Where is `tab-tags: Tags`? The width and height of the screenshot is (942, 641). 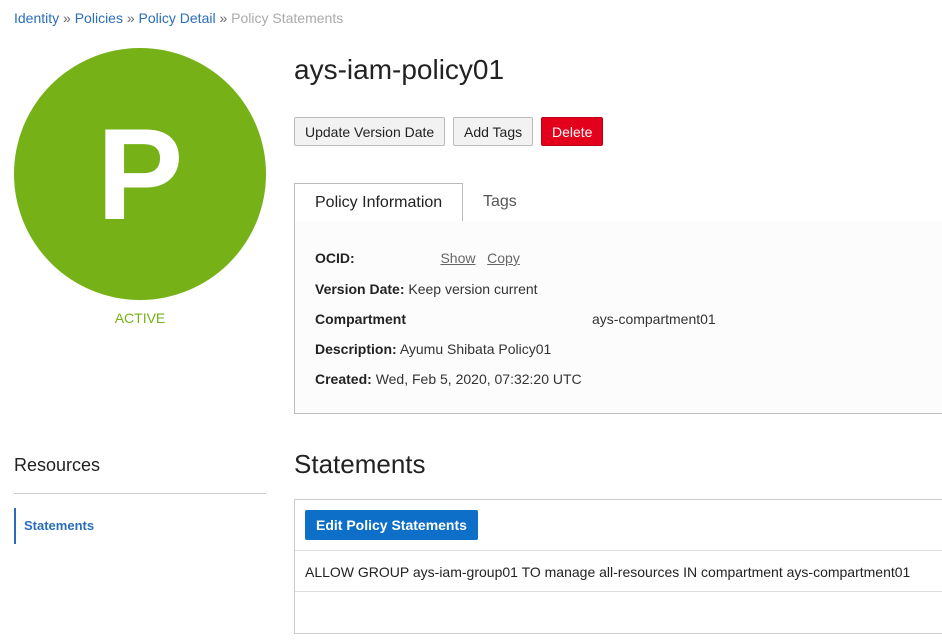
tab-tags: Tags is located at coordinates (500, 201).